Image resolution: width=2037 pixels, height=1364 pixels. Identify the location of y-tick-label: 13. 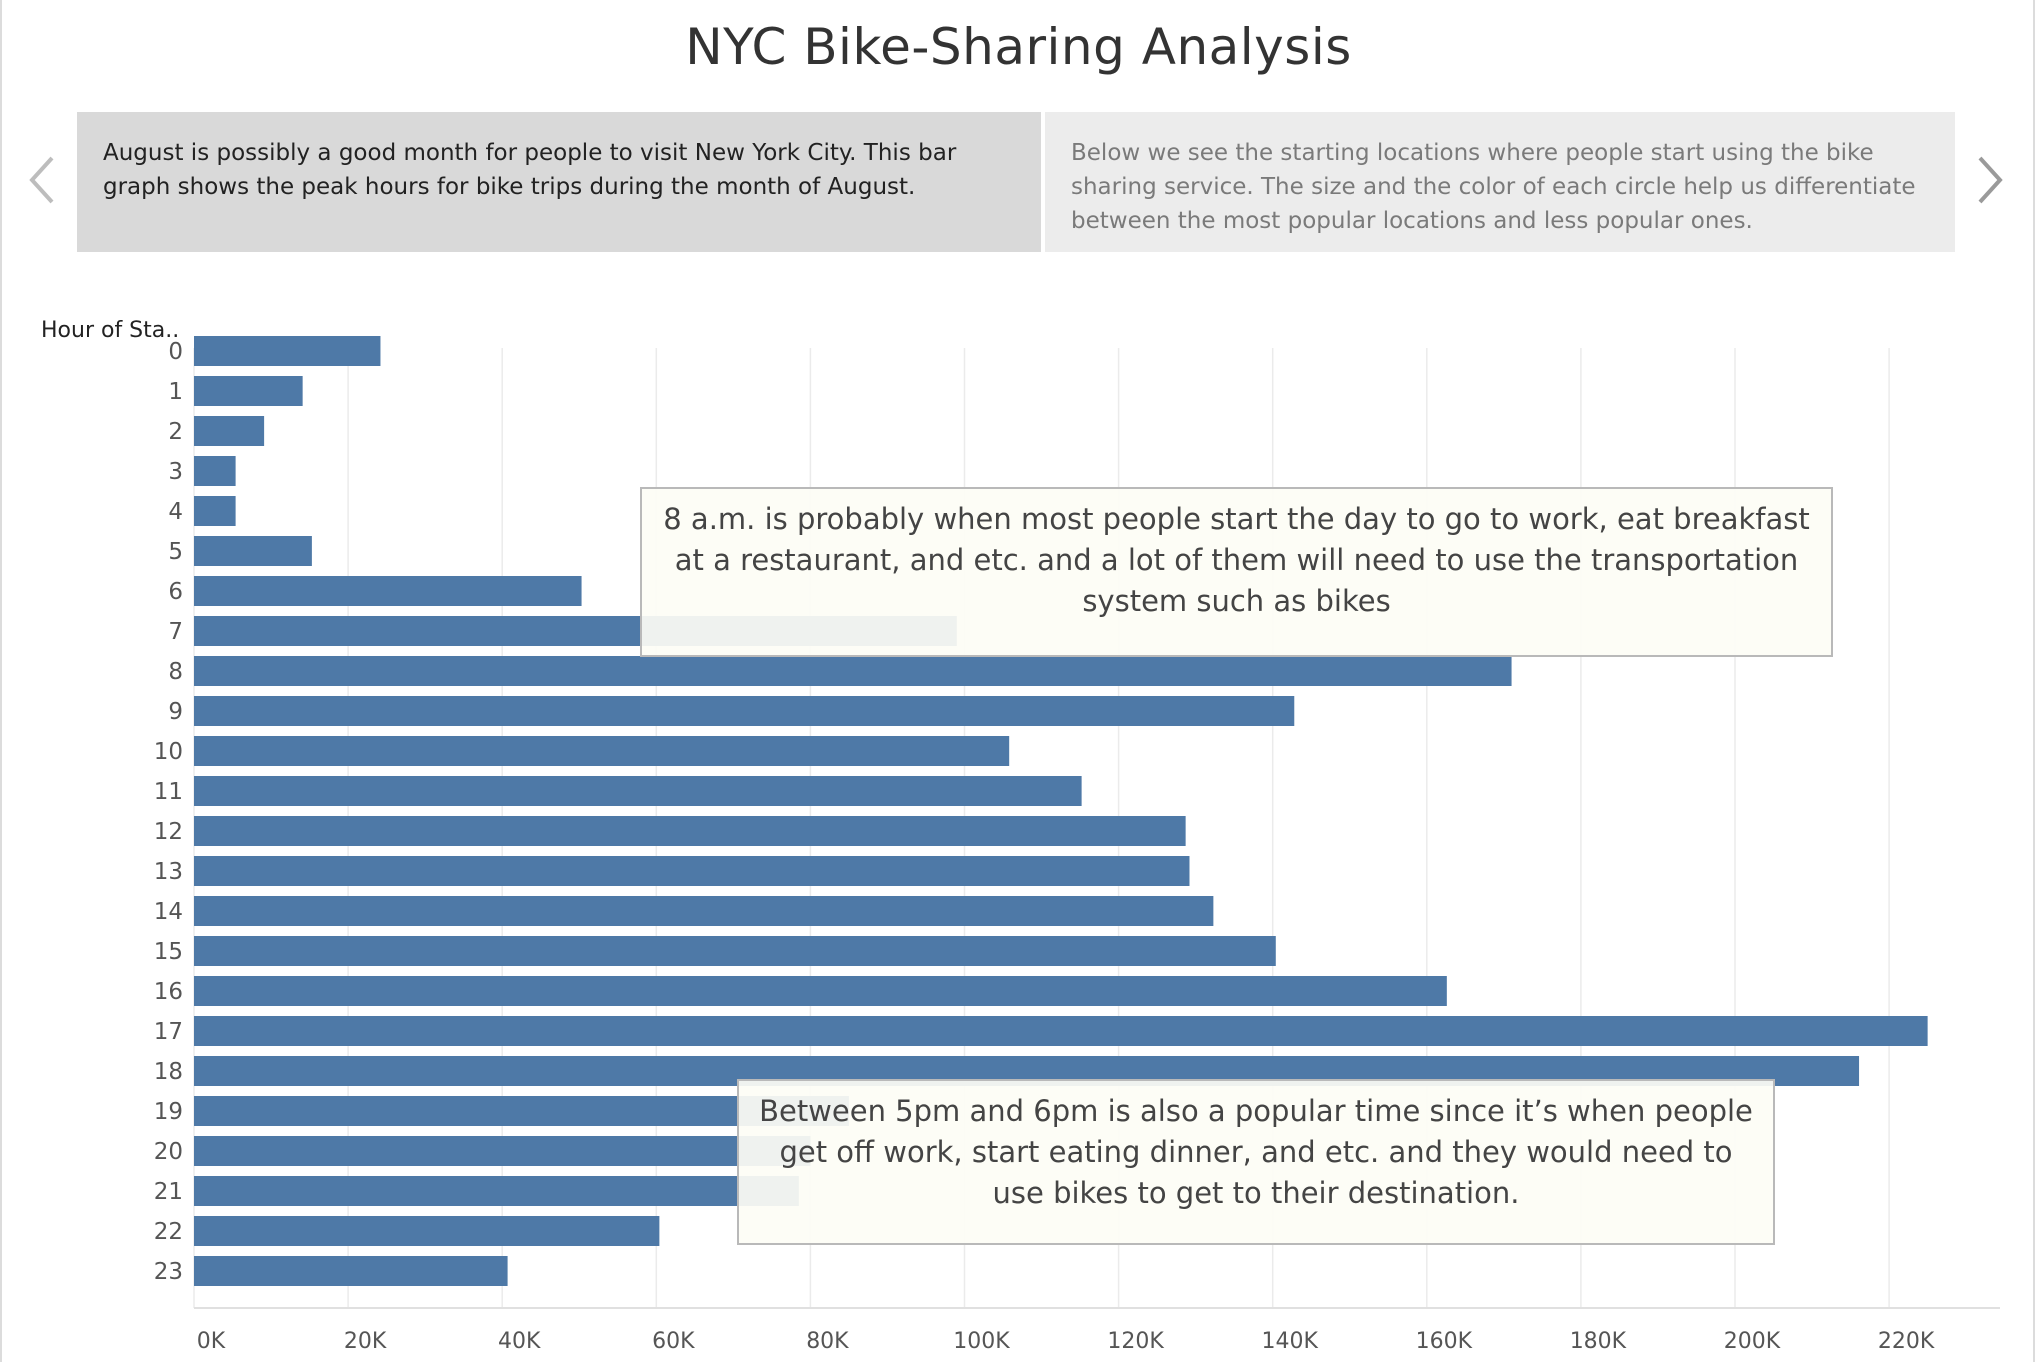
(168, 872).